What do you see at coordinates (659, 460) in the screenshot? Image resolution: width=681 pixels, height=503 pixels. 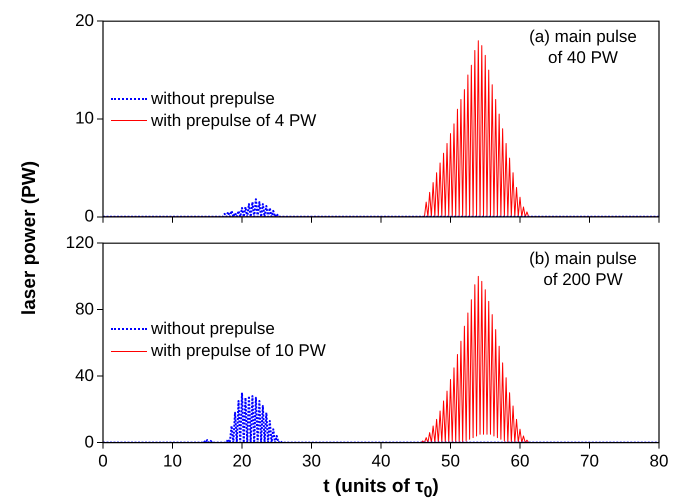 I see `x-tick-label: 80` at bounding box center [659, 460].